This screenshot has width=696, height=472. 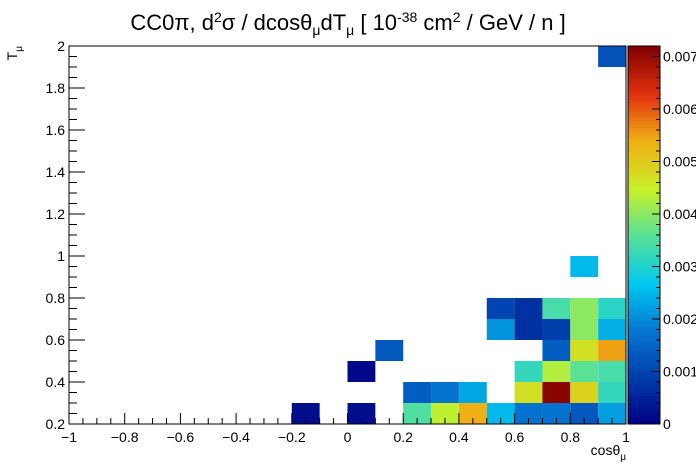 I want to click on x-tick-label: 0.4, so click(x=459, y=437).